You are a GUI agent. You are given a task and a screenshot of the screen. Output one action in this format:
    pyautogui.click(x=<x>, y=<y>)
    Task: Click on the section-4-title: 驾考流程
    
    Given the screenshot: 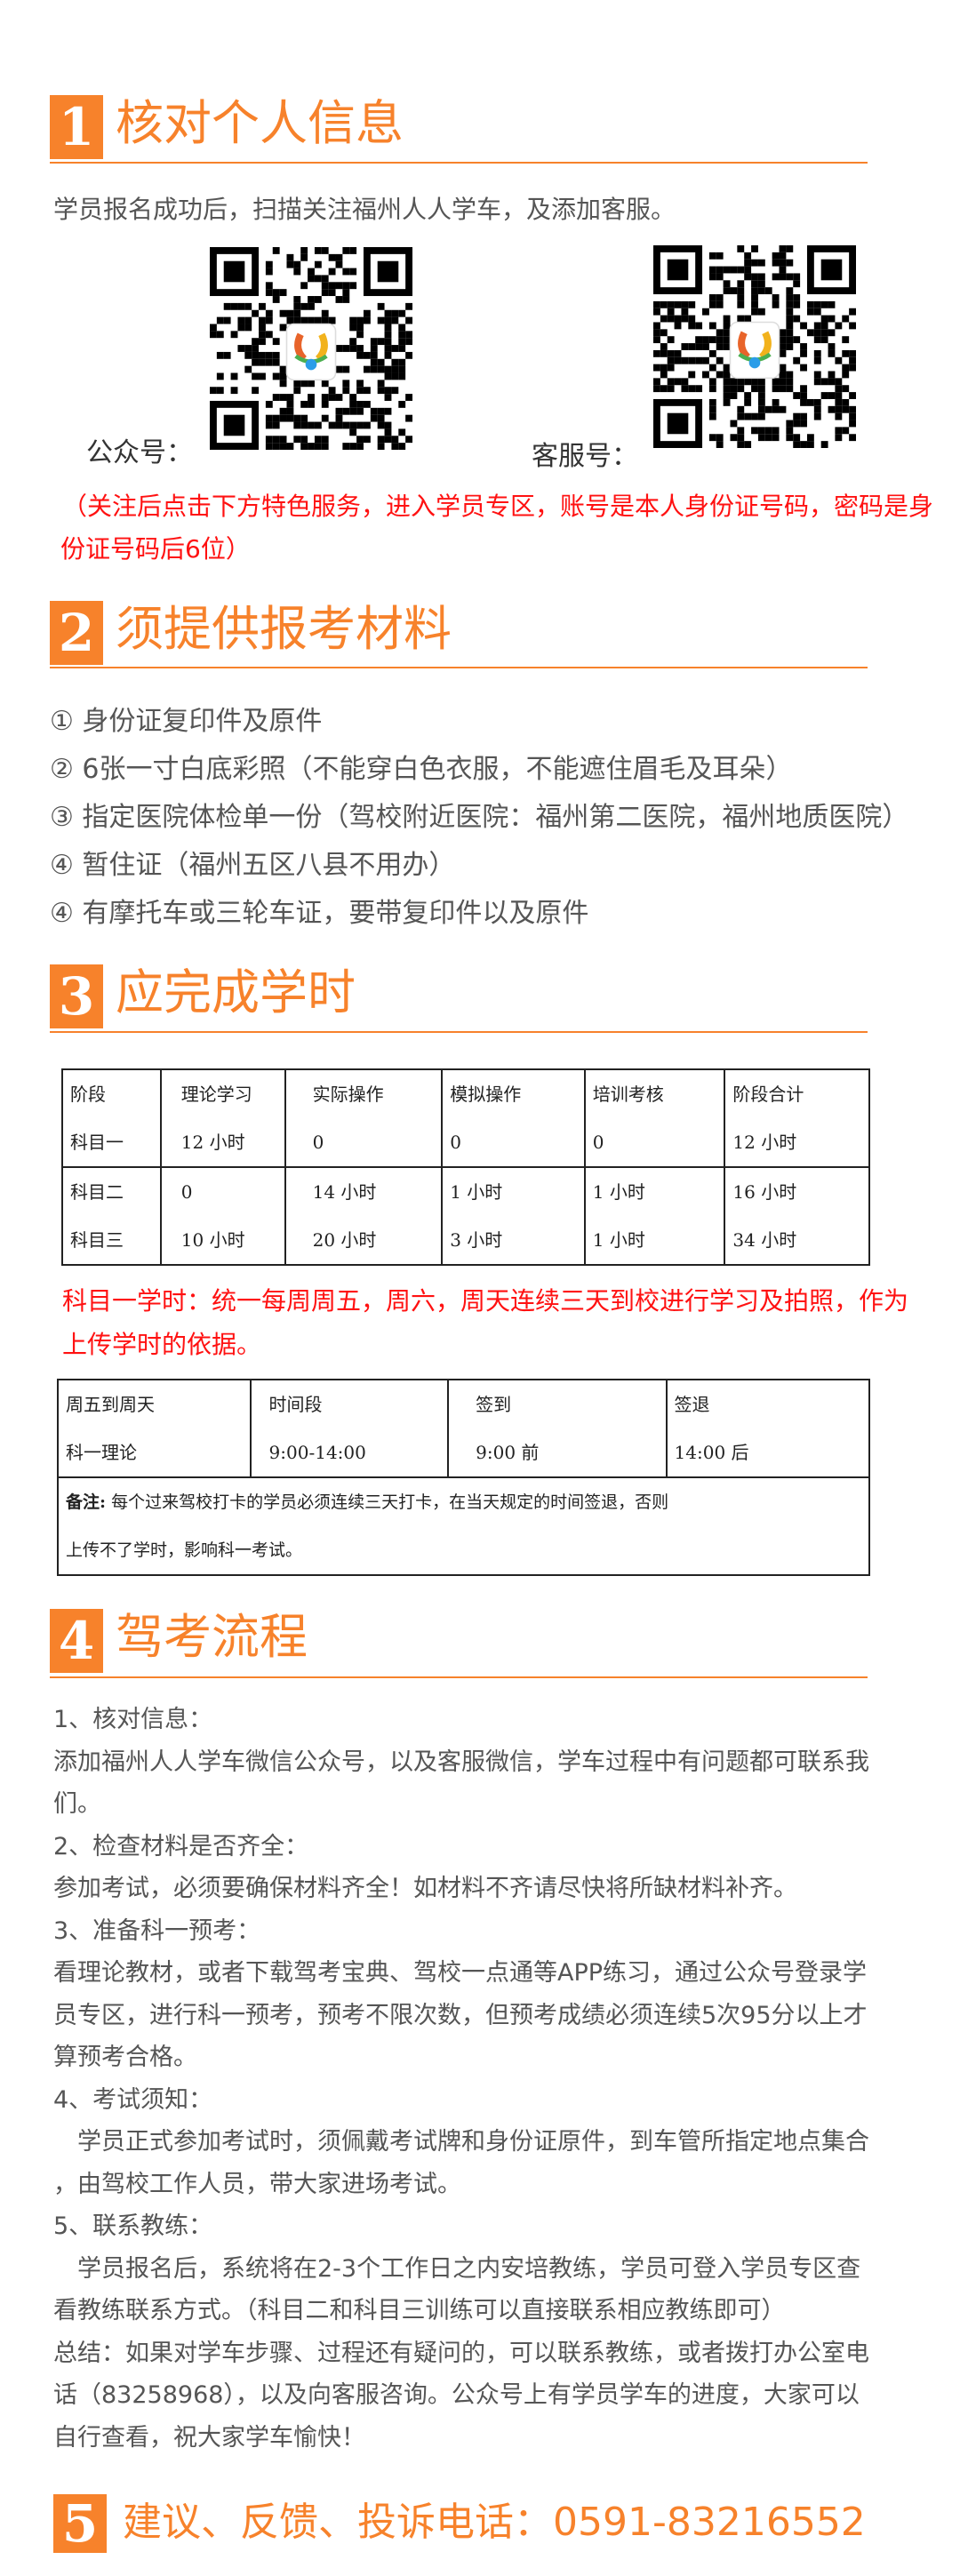 What is the action you would take?
    pyautogui.click(x=212, y=1637)
    